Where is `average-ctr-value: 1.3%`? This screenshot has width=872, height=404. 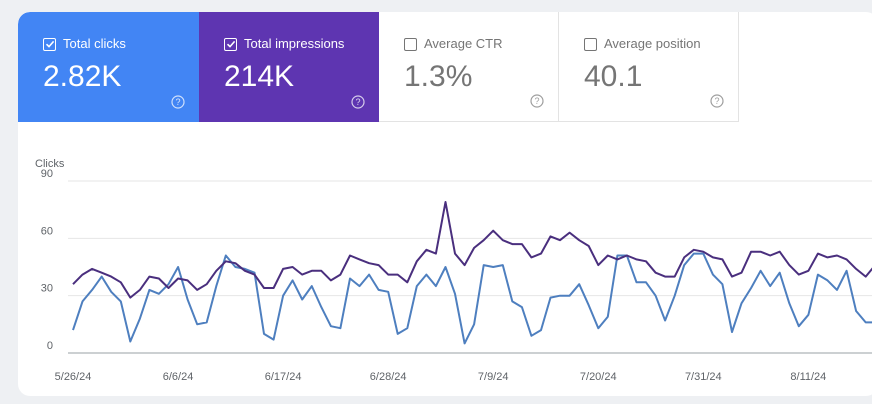 average-ctr-value: 1.3% is located at coordinates (438, 76).